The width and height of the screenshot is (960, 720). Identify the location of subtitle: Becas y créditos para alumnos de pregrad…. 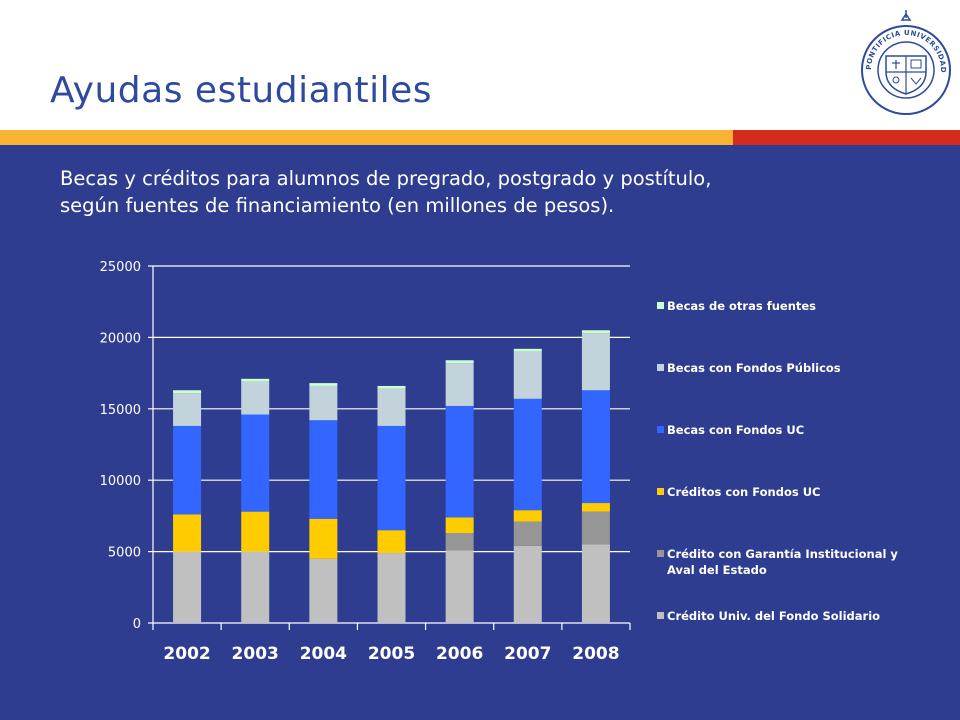
(495, 192).